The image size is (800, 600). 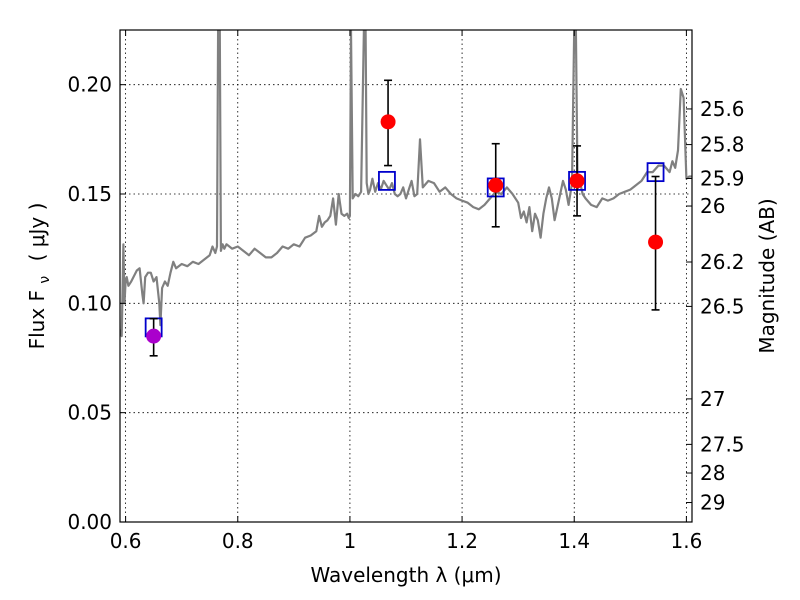 What do you see at coordinates (722, 262) in the screenshot?
I see `right-tick-label: 26.2` at bounding box center [722, 262].